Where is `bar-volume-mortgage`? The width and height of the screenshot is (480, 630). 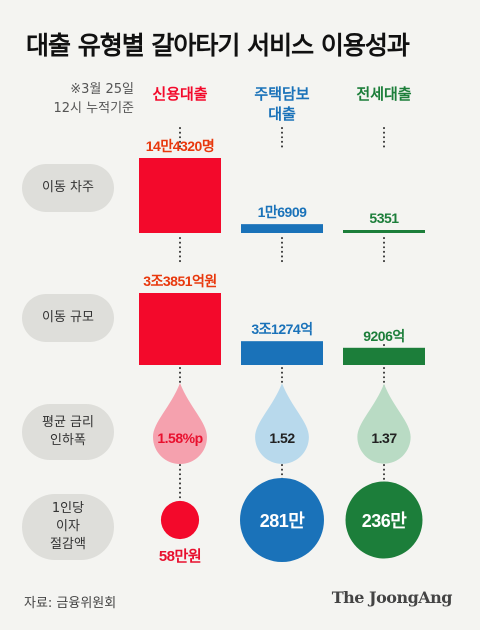
bar-volume-mortgage is located at coordinates (282, 353).